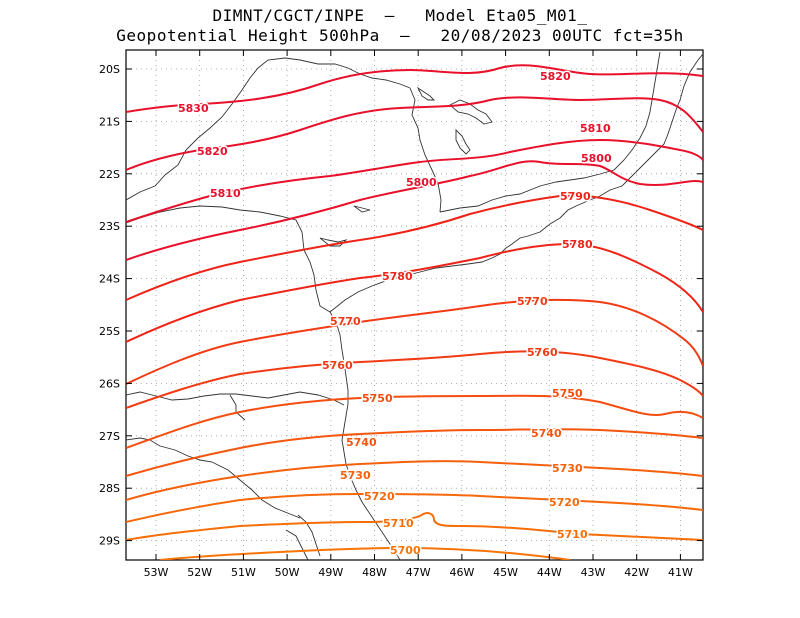 This screenshot has width=800, height=618. Describe the element at coordinates (549, 572) in the screenshot. I see `longitude-label: 44W` at that location.